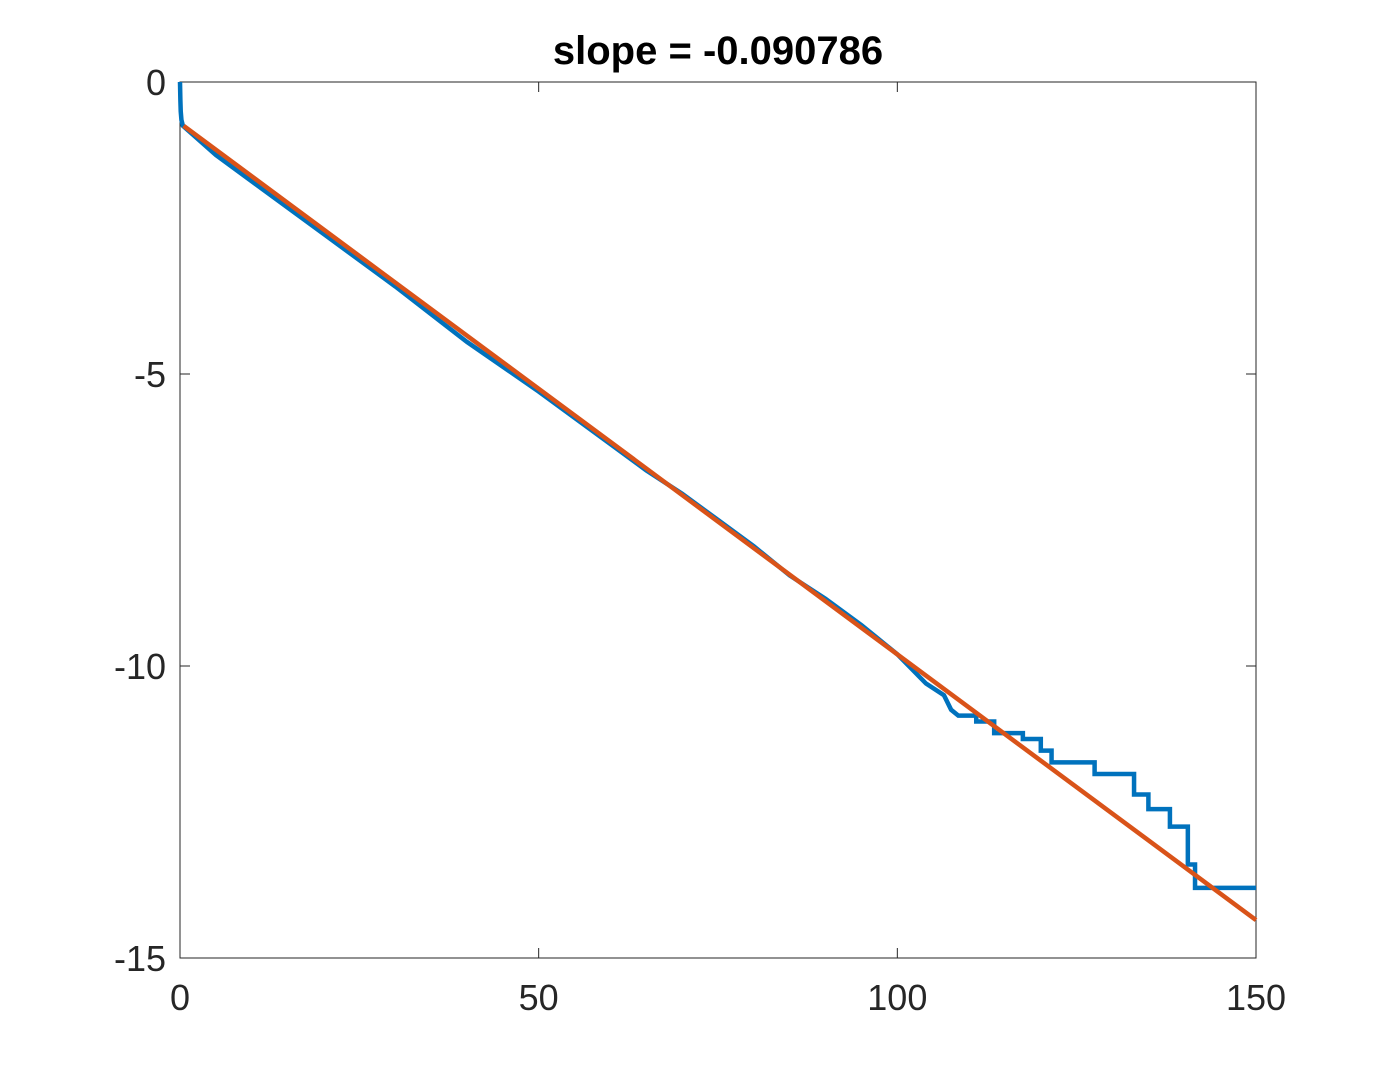 This screenshot has width=1388, height=1078. I want to click on y-tick-label: 0, so click(156, 82).